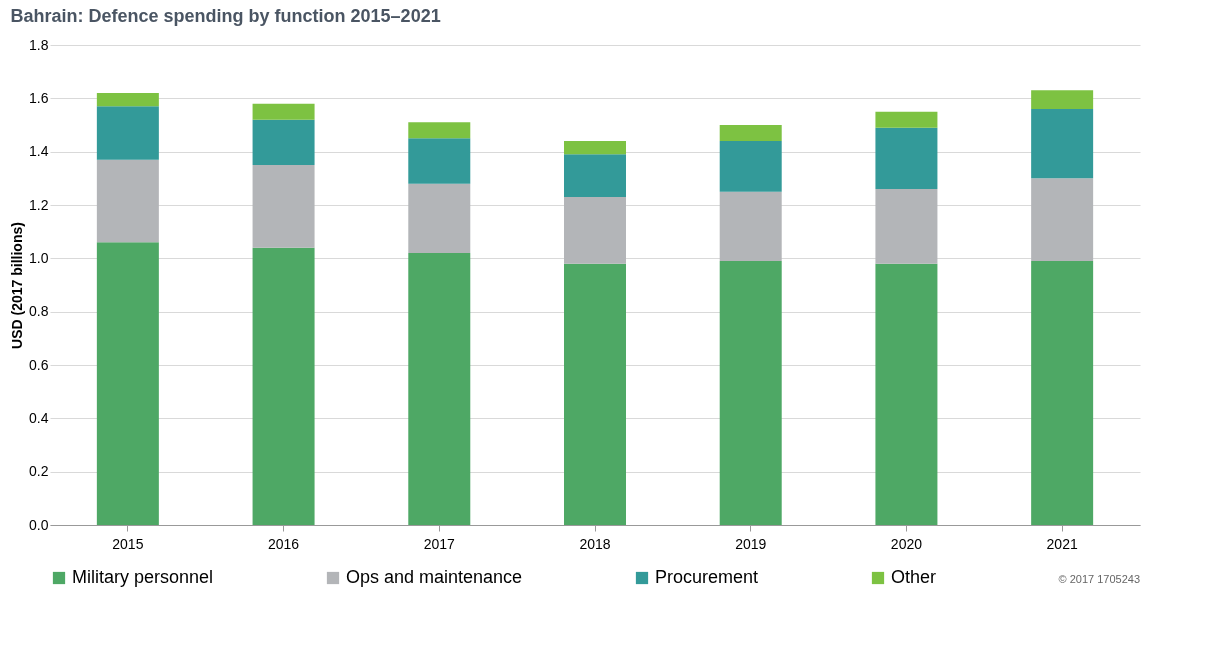  Describe the element at coordinates (39, 257) in the screenshot. I see `y-tick-label: 1.0` at that location.